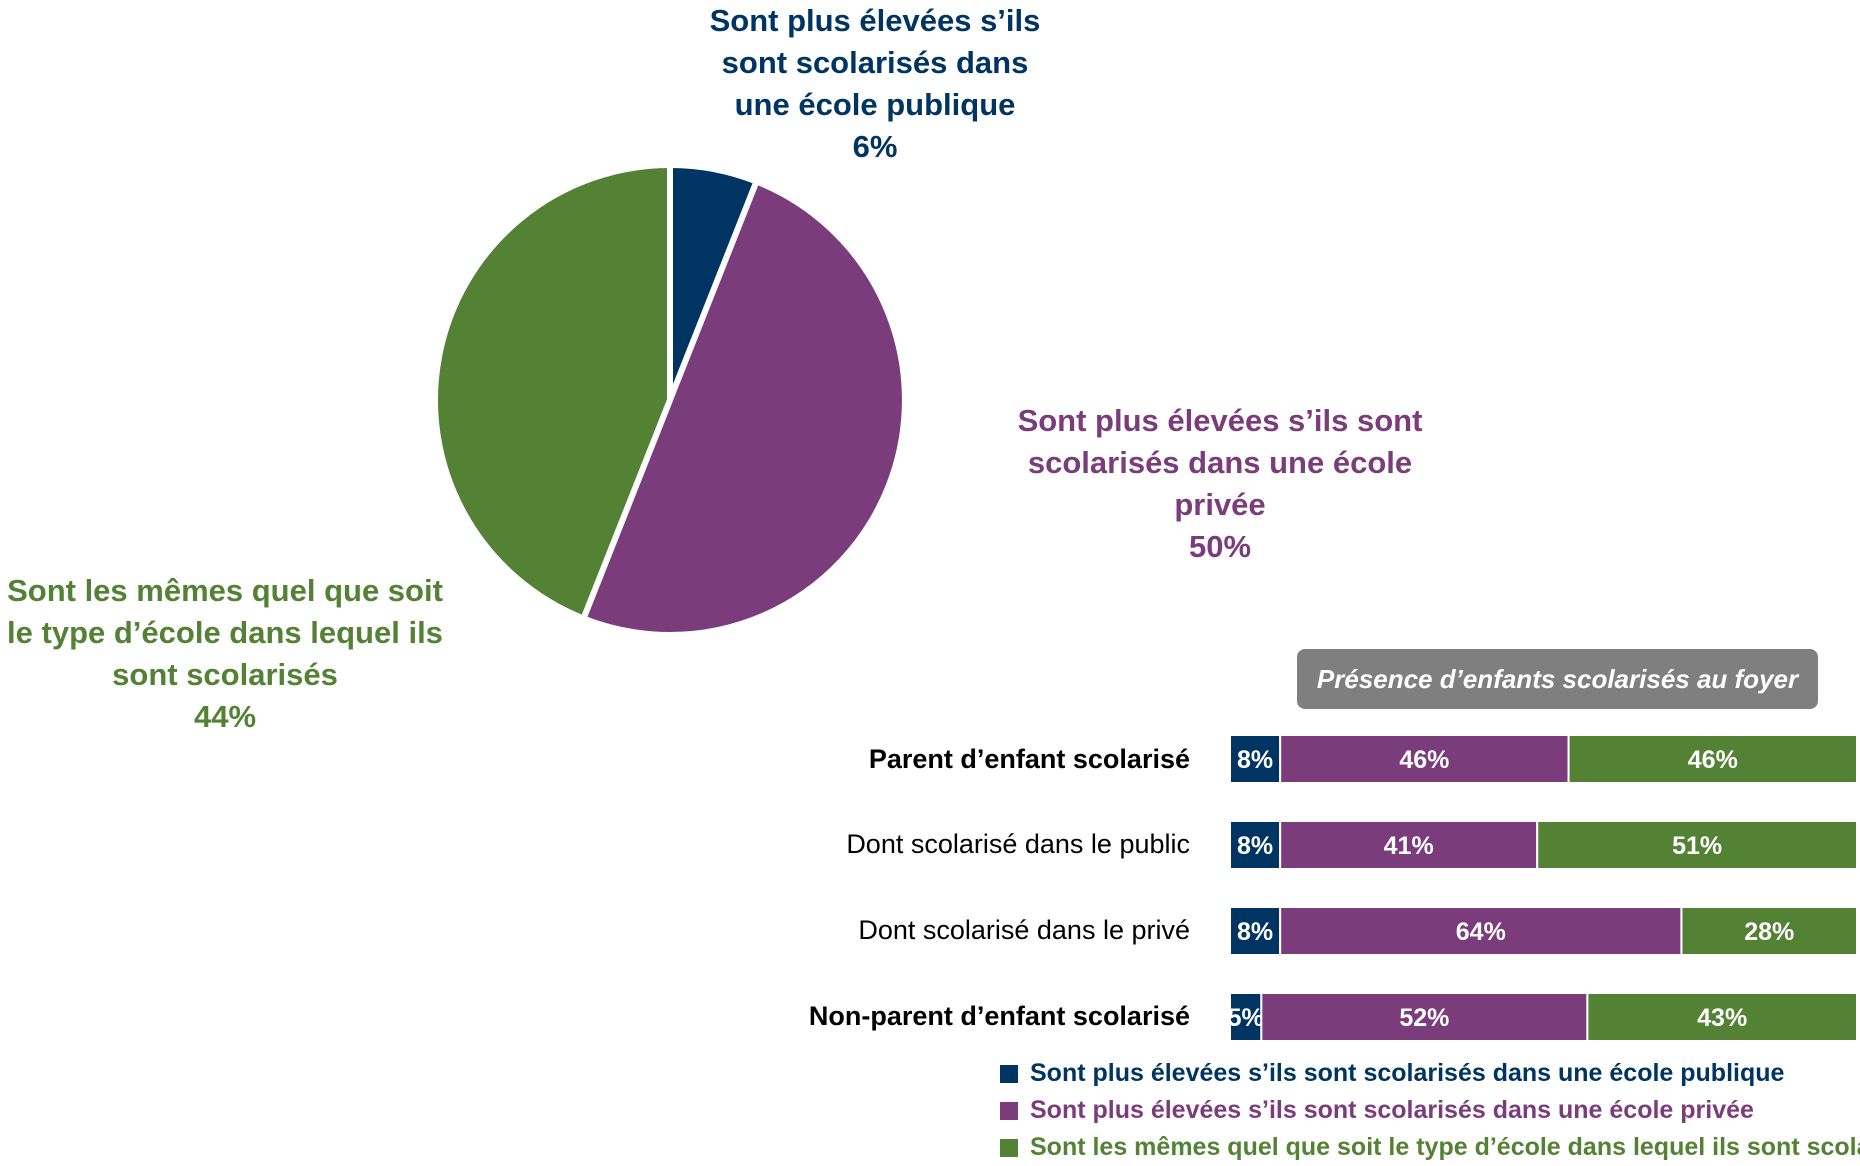 The image size is (1860, 1166). Describe the element at coordinates (225, 632) in the screenshot. I see `pie-label-line: le type d’école dans lequel ils` at that location.